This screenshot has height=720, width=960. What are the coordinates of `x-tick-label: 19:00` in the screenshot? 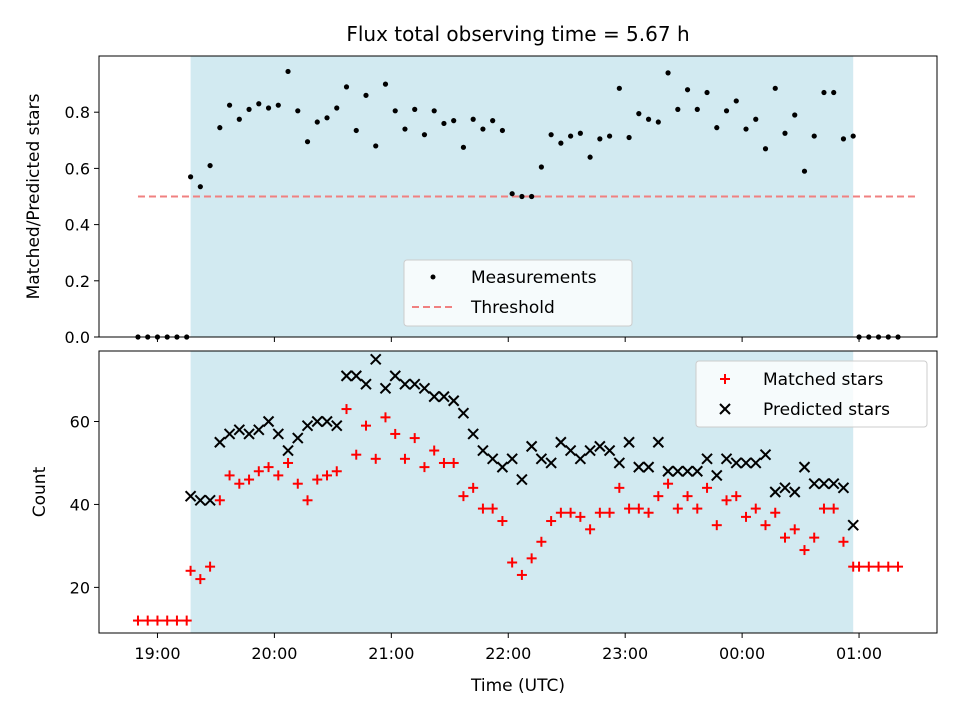 It's located at (157, 653).